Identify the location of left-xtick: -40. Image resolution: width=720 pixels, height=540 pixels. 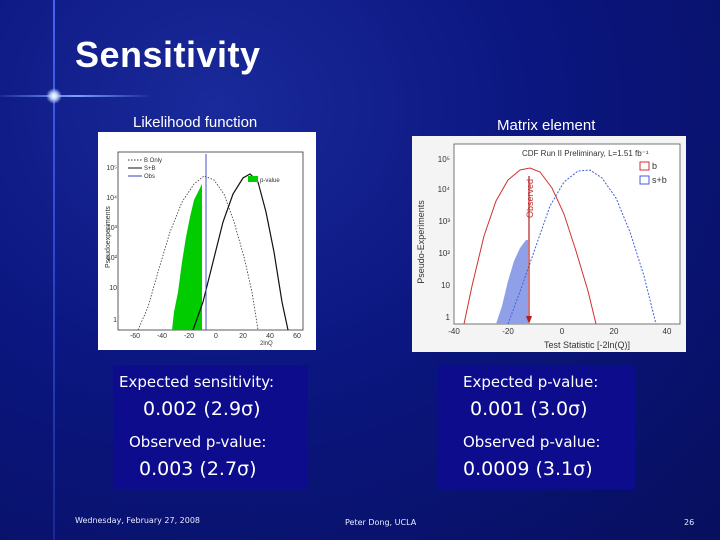
(162, 336).